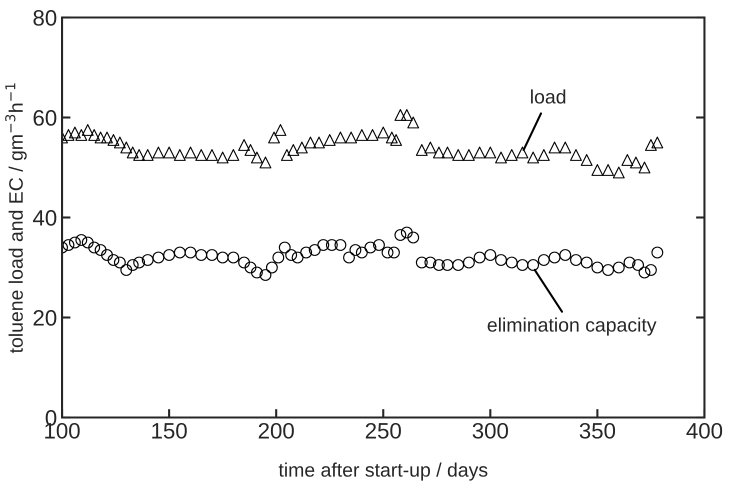 This screenshot has width=730, height=500. I want to click on y-tick-label: 40, so click(44, 218).